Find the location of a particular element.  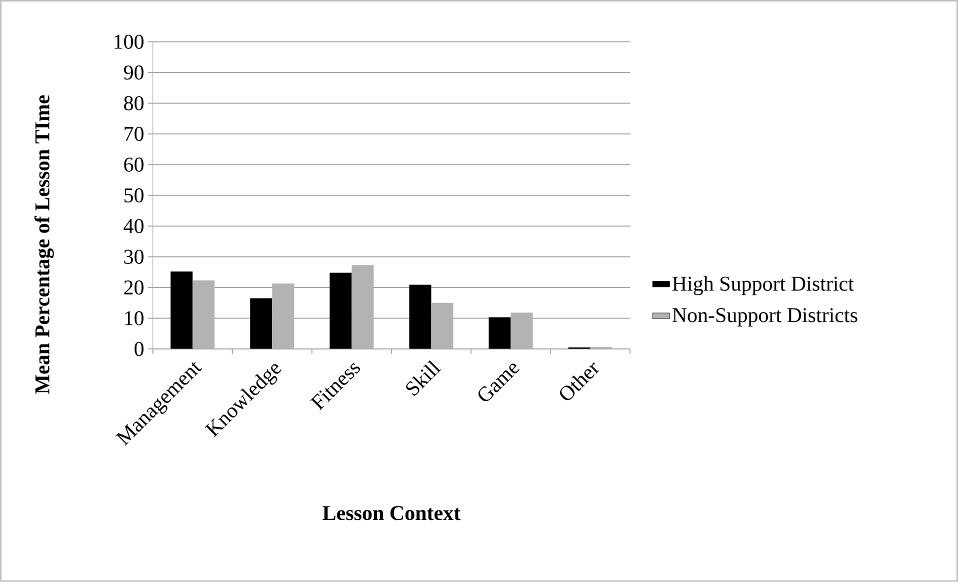

y-tick-label: 30 is located at coordinates (134, 257).